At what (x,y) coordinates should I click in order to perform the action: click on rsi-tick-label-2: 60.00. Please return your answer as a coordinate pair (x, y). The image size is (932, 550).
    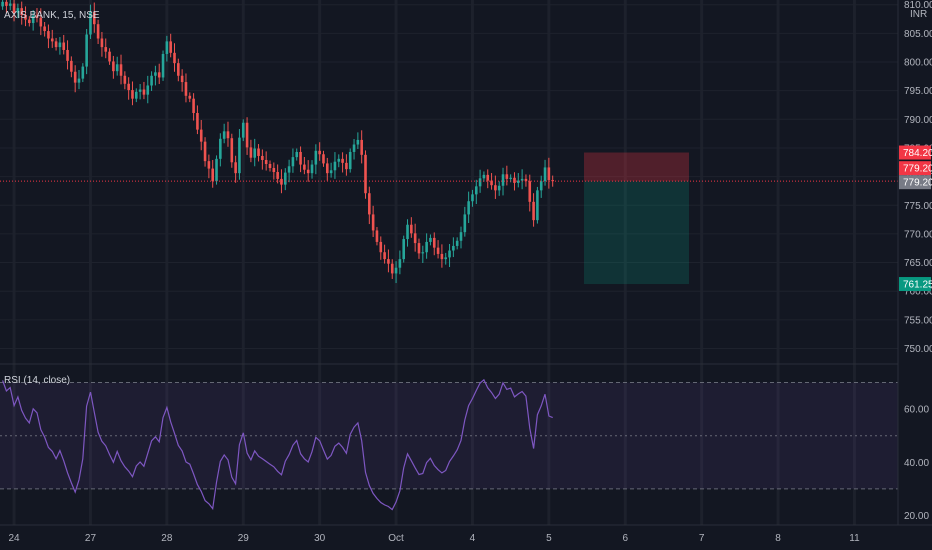
    Looking at the image, I should click on (916, 410).